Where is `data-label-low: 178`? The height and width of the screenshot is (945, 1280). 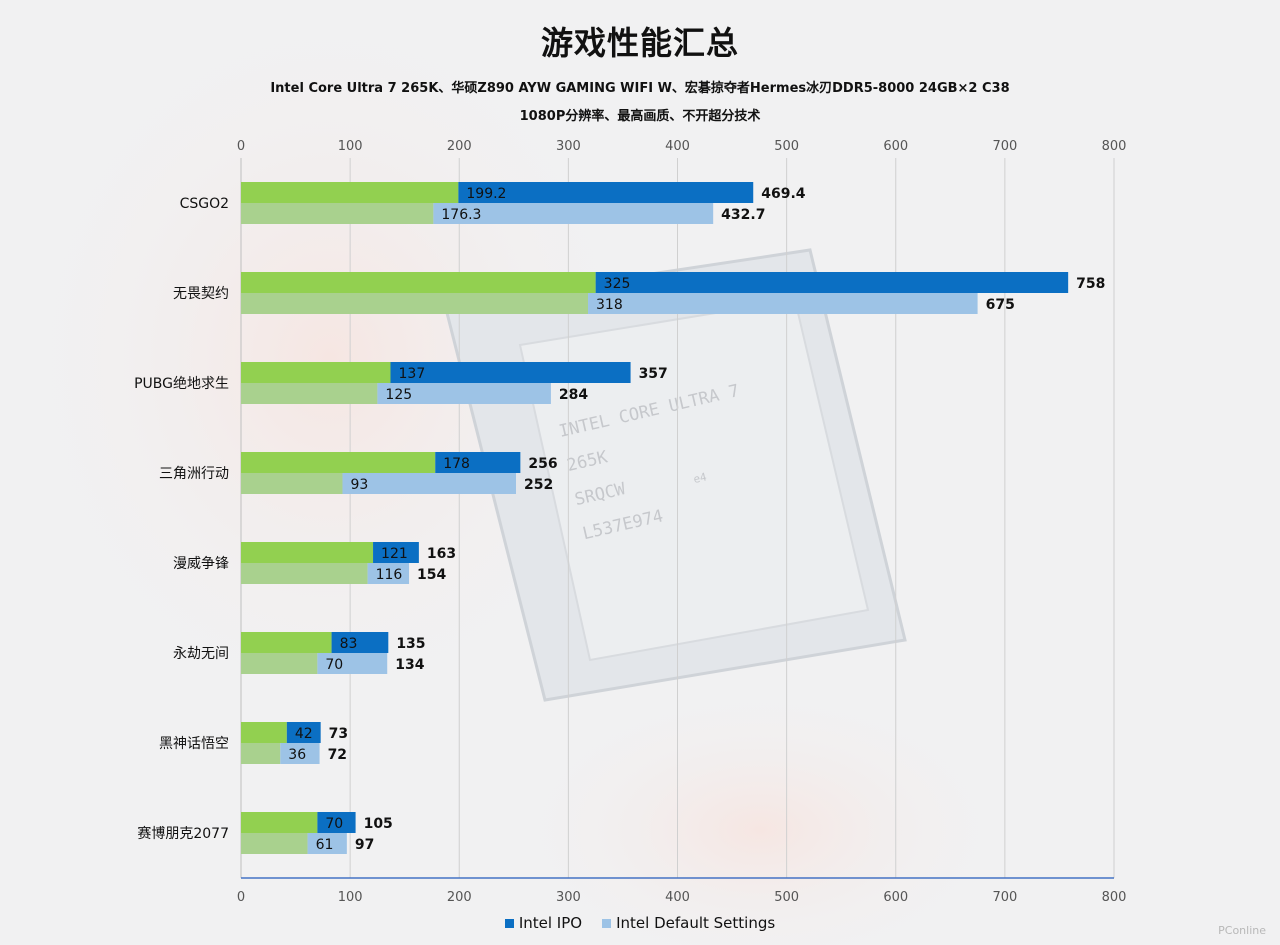
data-label-low: 178 is located at coordinates (456, 464).